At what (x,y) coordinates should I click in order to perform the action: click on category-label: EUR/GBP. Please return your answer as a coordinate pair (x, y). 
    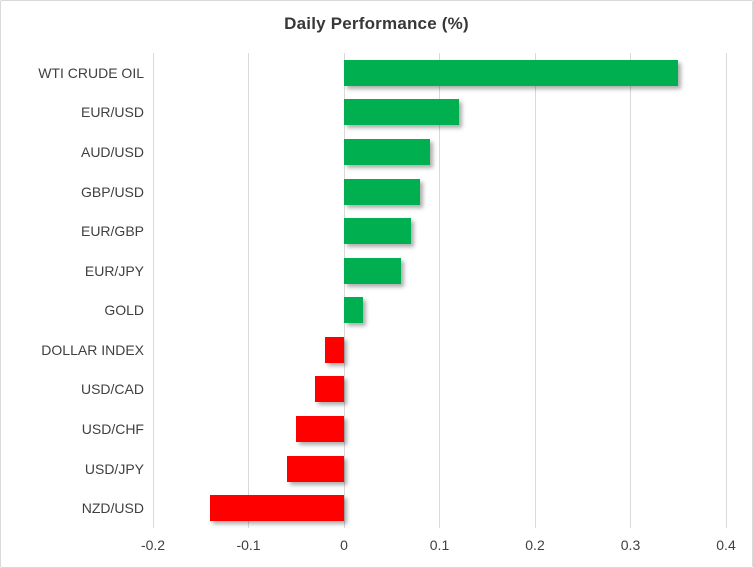
    Looking at the image, I should click on (112, 231).